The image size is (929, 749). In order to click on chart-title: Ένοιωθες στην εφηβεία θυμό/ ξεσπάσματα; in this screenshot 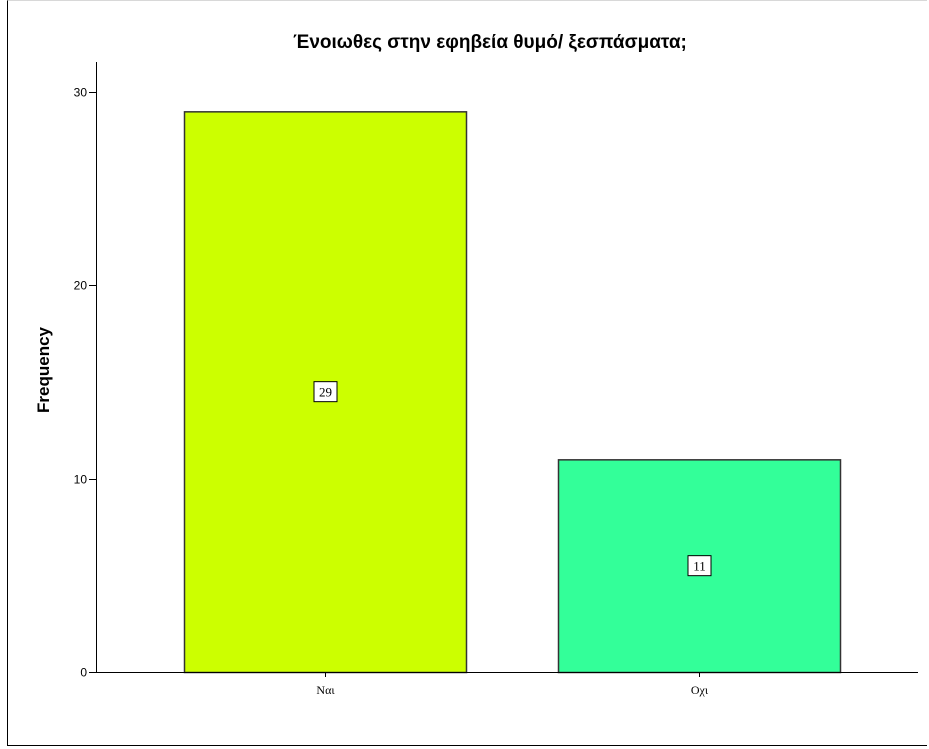, I will do `click(490, 42)`.